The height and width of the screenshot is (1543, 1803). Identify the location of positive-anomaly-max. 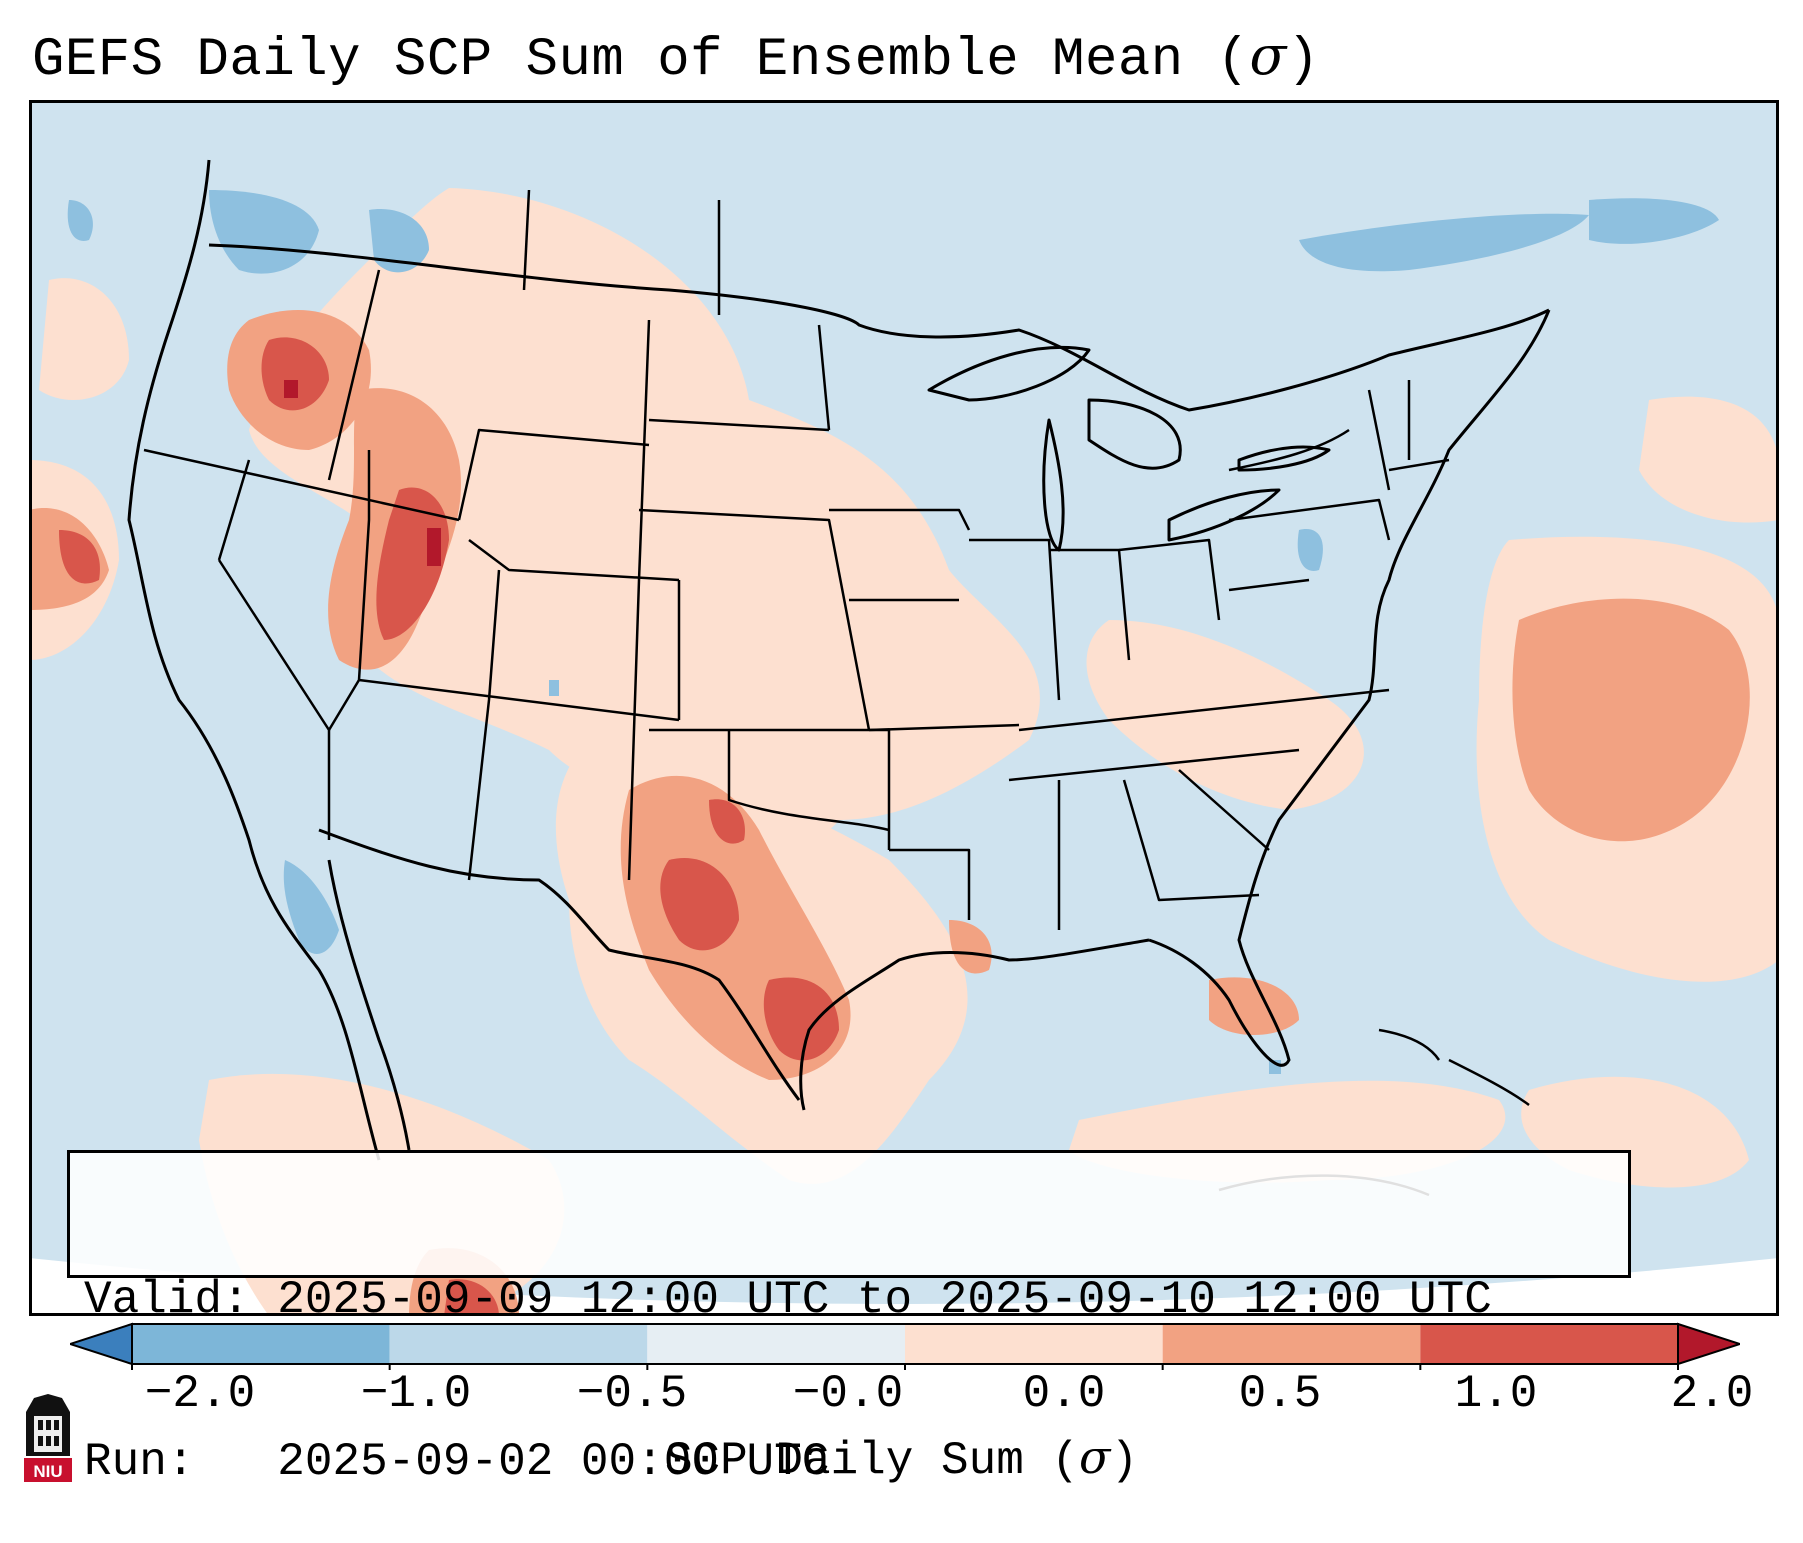
(362, 473).